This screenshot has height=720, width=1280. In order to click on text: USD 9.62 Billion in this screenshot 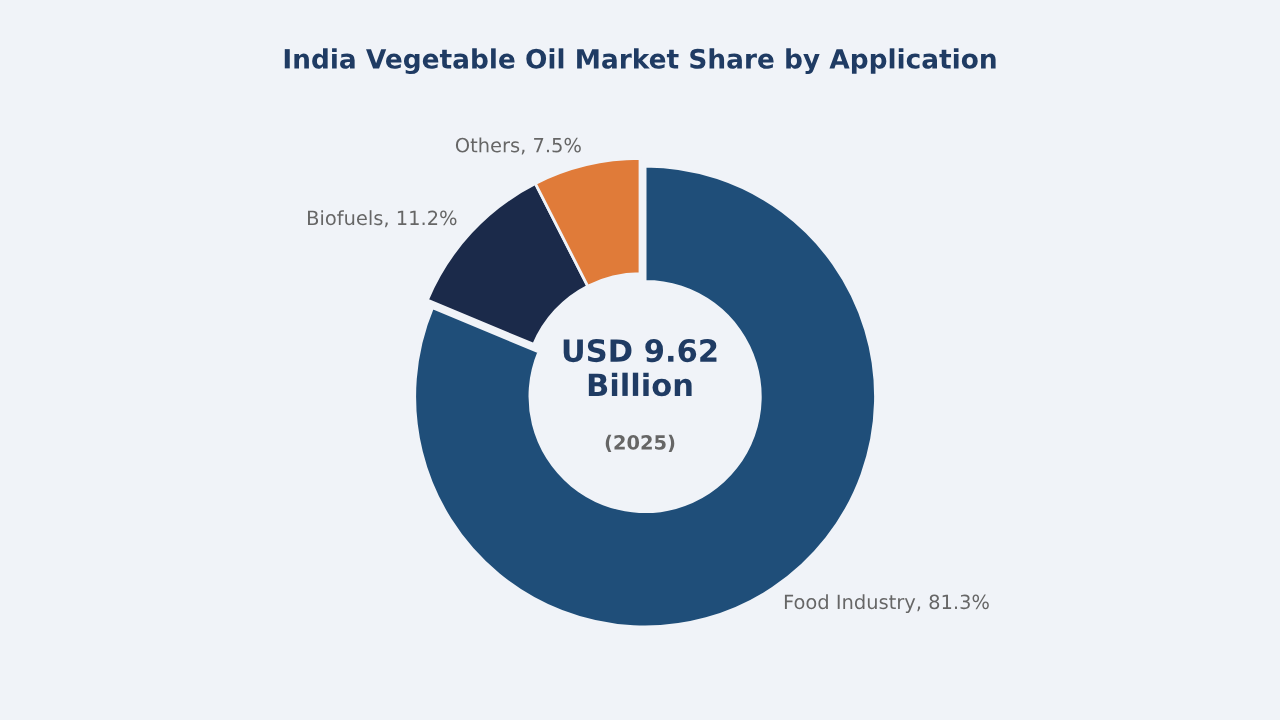, I will do `click(640, 368)`.